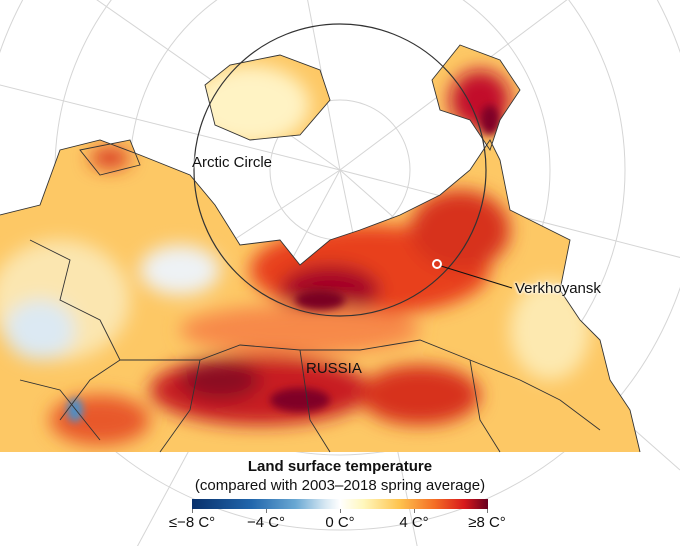  Describe the element at coordinates (266, 522) in the screenshot. I see `legend-tick-label: −4 C°` at that location.